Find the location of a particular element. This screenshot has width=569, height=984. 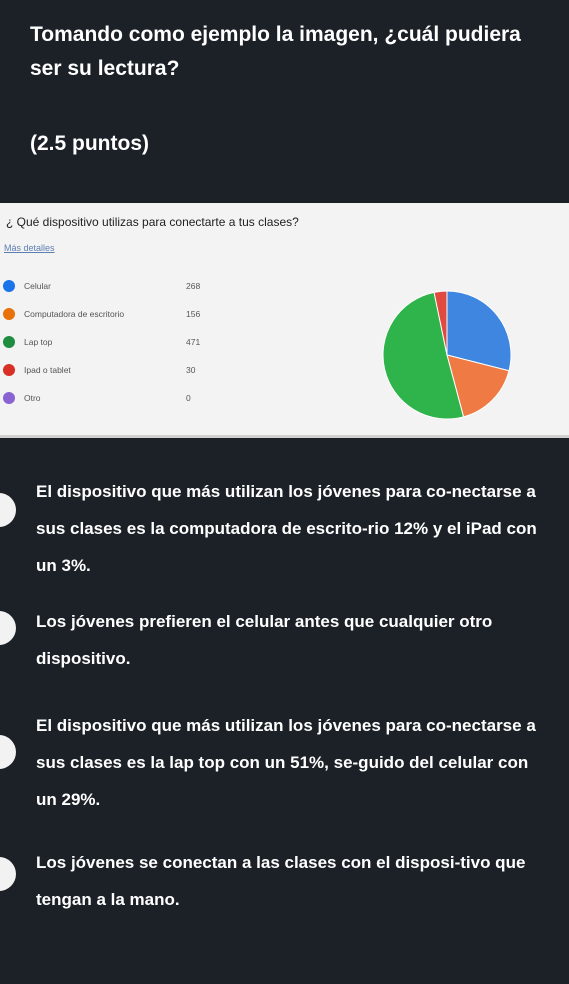

pie-slice-ipad-o-tablet is located at coordinates (440, 323).